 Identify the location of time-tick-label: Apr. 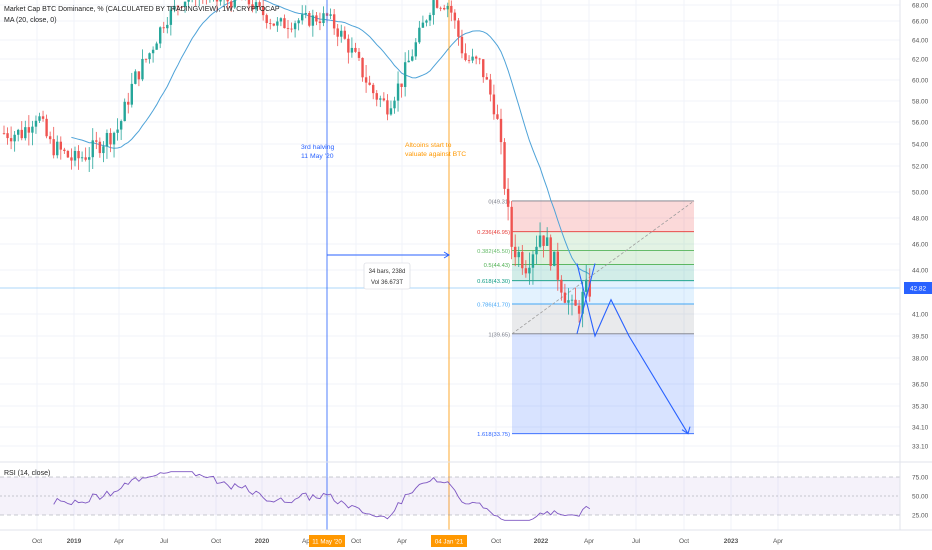
(402, 541).